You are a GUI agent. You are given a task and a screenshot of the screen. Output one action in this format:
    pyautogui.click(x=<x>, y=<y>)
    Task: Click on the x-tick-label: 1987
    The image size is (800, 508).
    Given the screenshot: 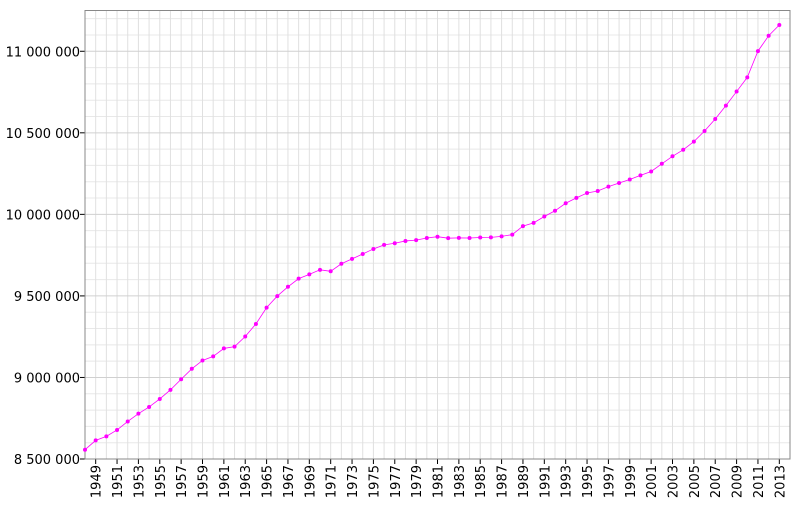 What is the action you would take?
    pyautogui.click(x=503, y=481)
    